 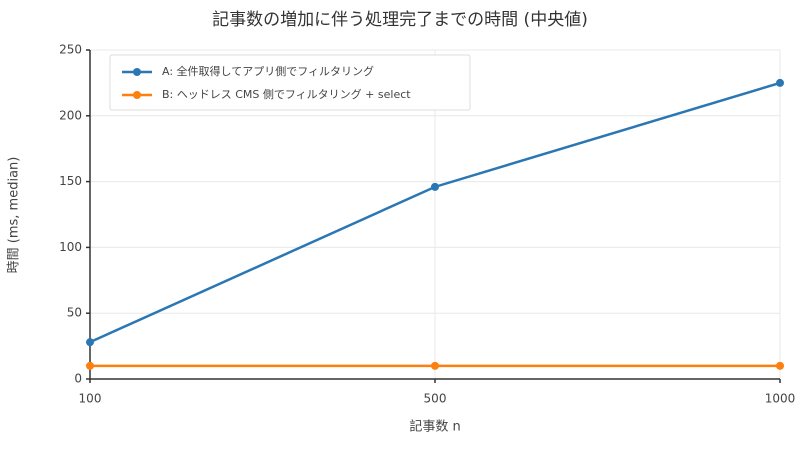 What do you see at coordinates (70, 247) in the screenshot?
I see `y-tick-label: 100` at bounding box center [70, 247].